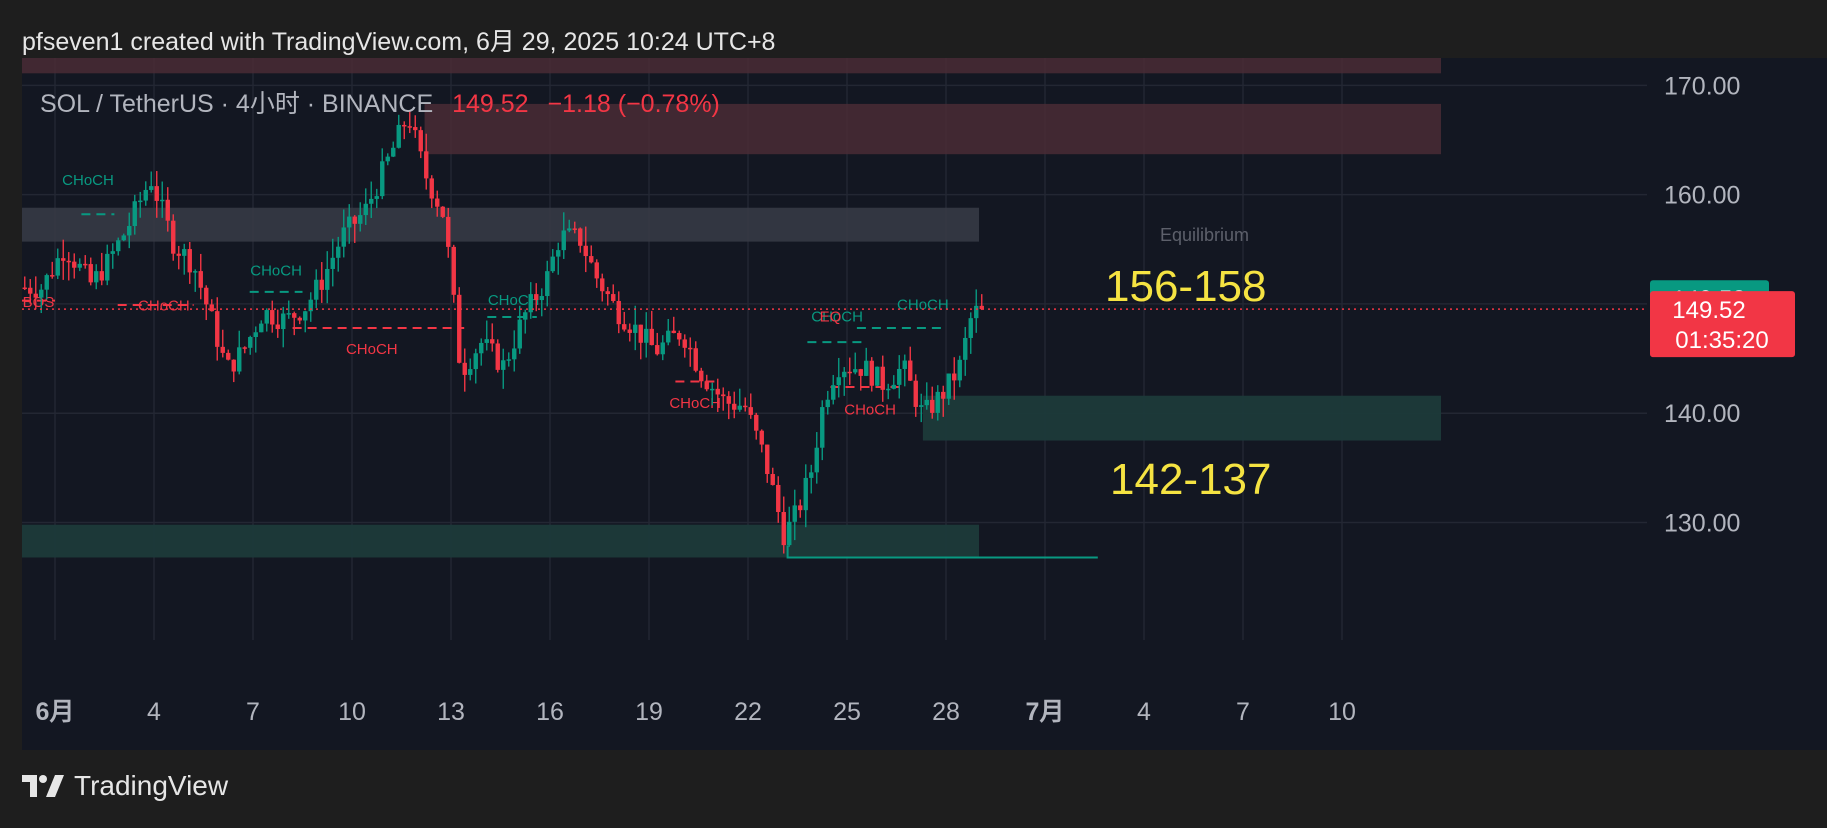 This screenshot has height=828, width=1827. I want to click on footer: TradingView, so click(125, 786).